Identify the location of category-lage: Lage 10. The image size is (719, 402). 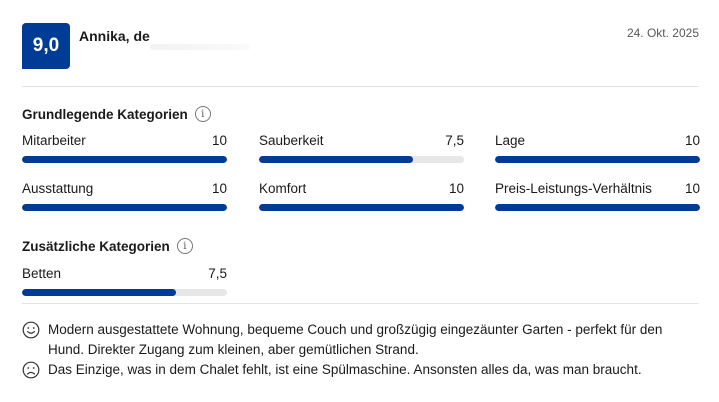
(597, 148).